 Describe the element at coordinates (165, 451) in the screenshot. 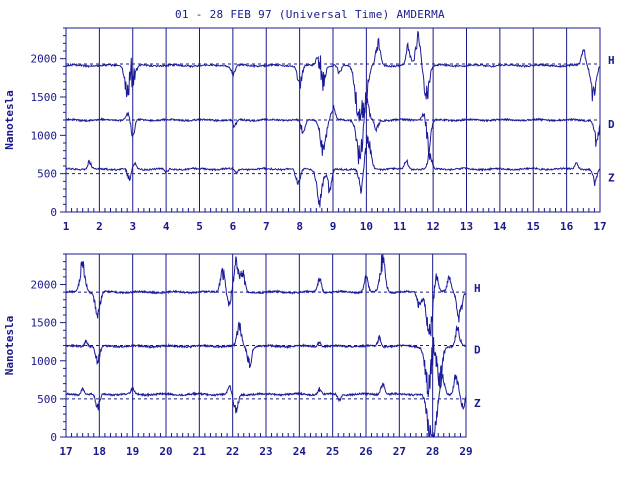

I see `x-tick-label: 20` at that location.